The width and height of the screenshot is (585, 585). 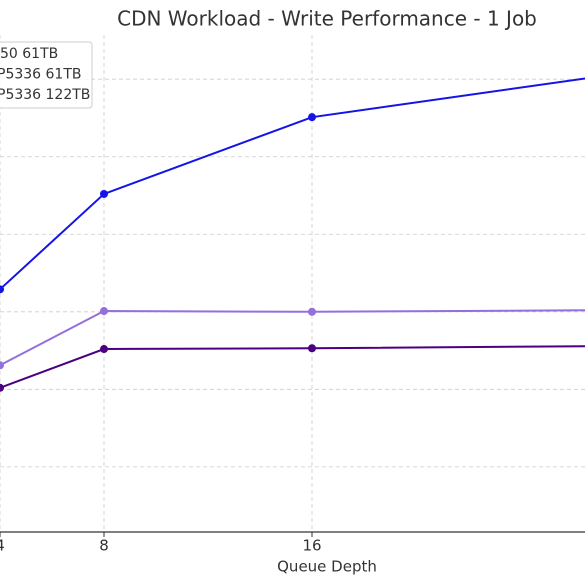 What do you see at coordinates (41, 75) in the screenshot?
I see `legend-label: P5336 61TB` at bounding box center [41, 75].